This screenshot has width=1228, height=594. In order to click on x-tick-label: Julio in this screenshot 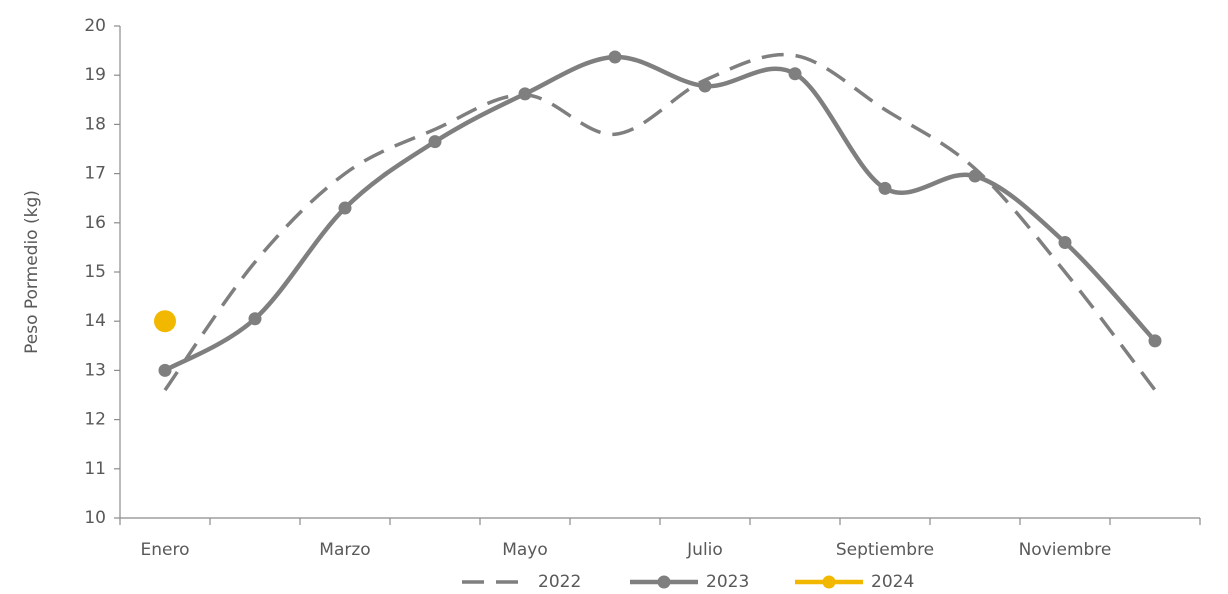, I will do `click(704, 550)`.